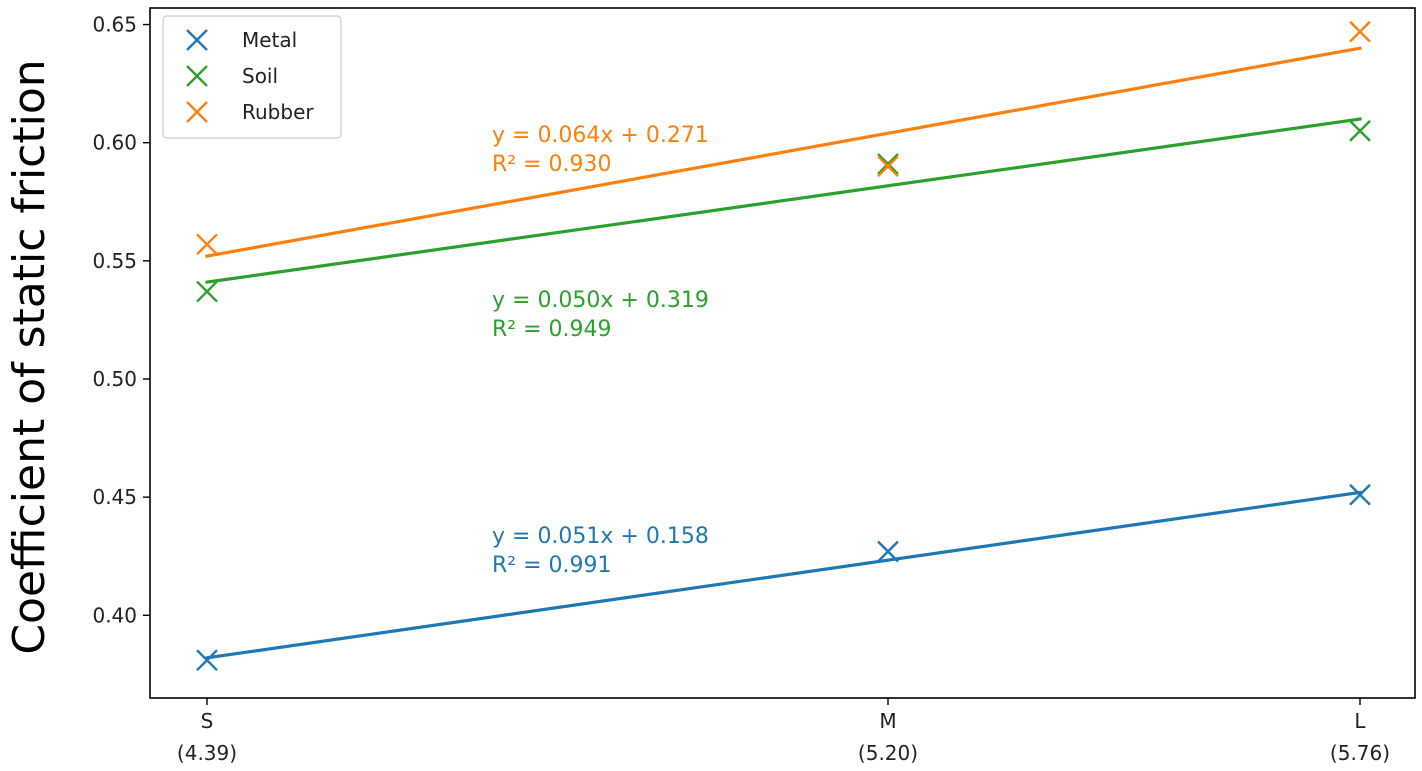 The height and width of the screenshot is (771, 1422). What do you see at coordinates (888, 753) in the screenshot?
I see `x-tick-sublabel: (5.20)` at bounding box center [888, 753].